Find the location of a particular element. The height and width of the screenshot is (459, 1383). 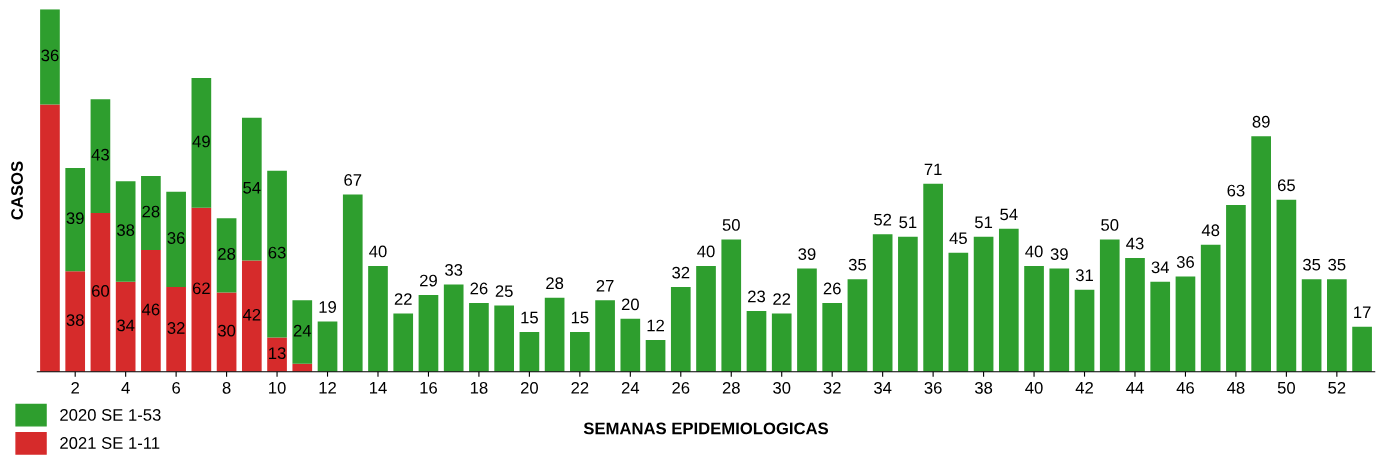

data-label: 19 is located at coordinates (327, 307).